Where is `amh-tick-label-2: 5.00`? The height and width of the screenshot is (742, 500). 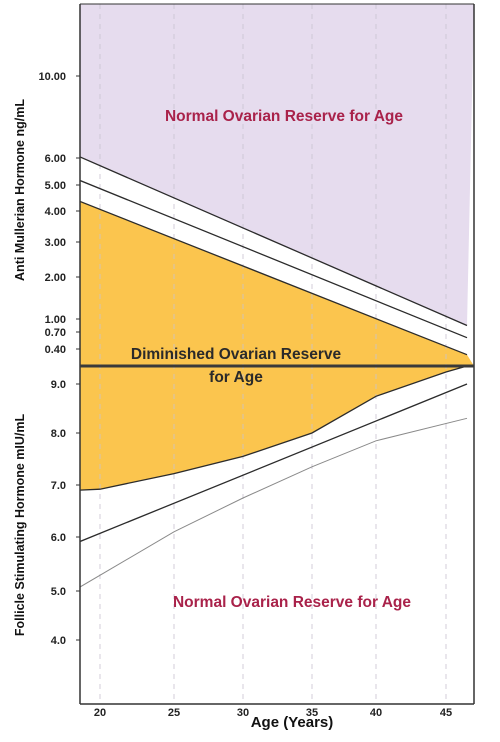 amh-tick-label-2: 5.00 is located at coordinates (55, 186).